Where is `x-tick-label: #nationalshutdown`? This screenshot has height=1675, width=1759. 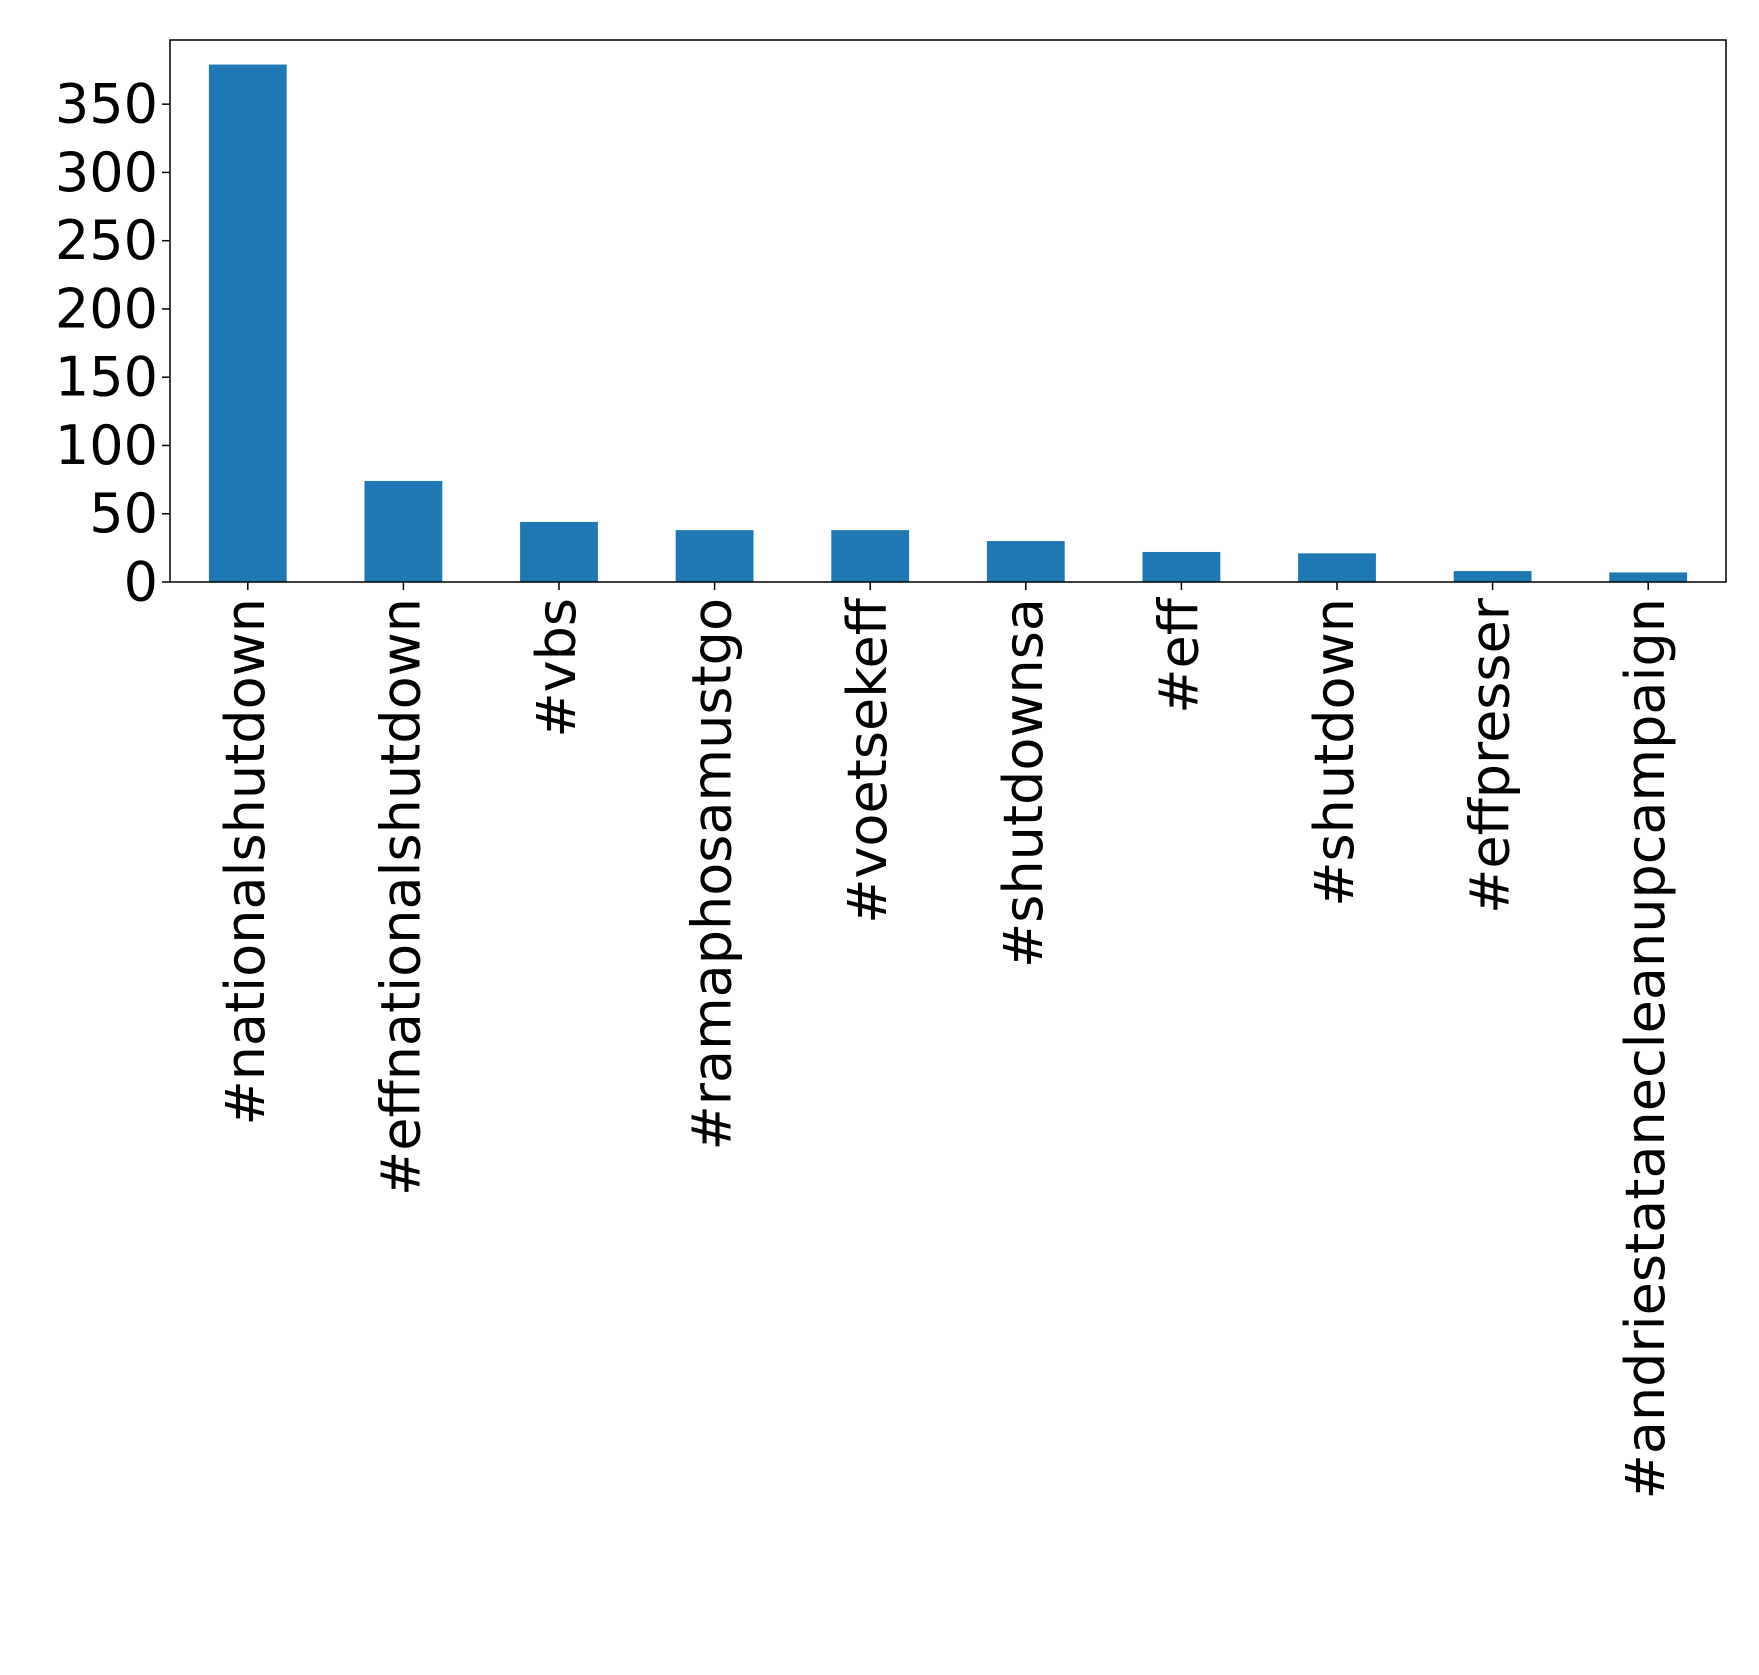 x-tick-label: #nationalshutdown is located at coordinates (245, 862).